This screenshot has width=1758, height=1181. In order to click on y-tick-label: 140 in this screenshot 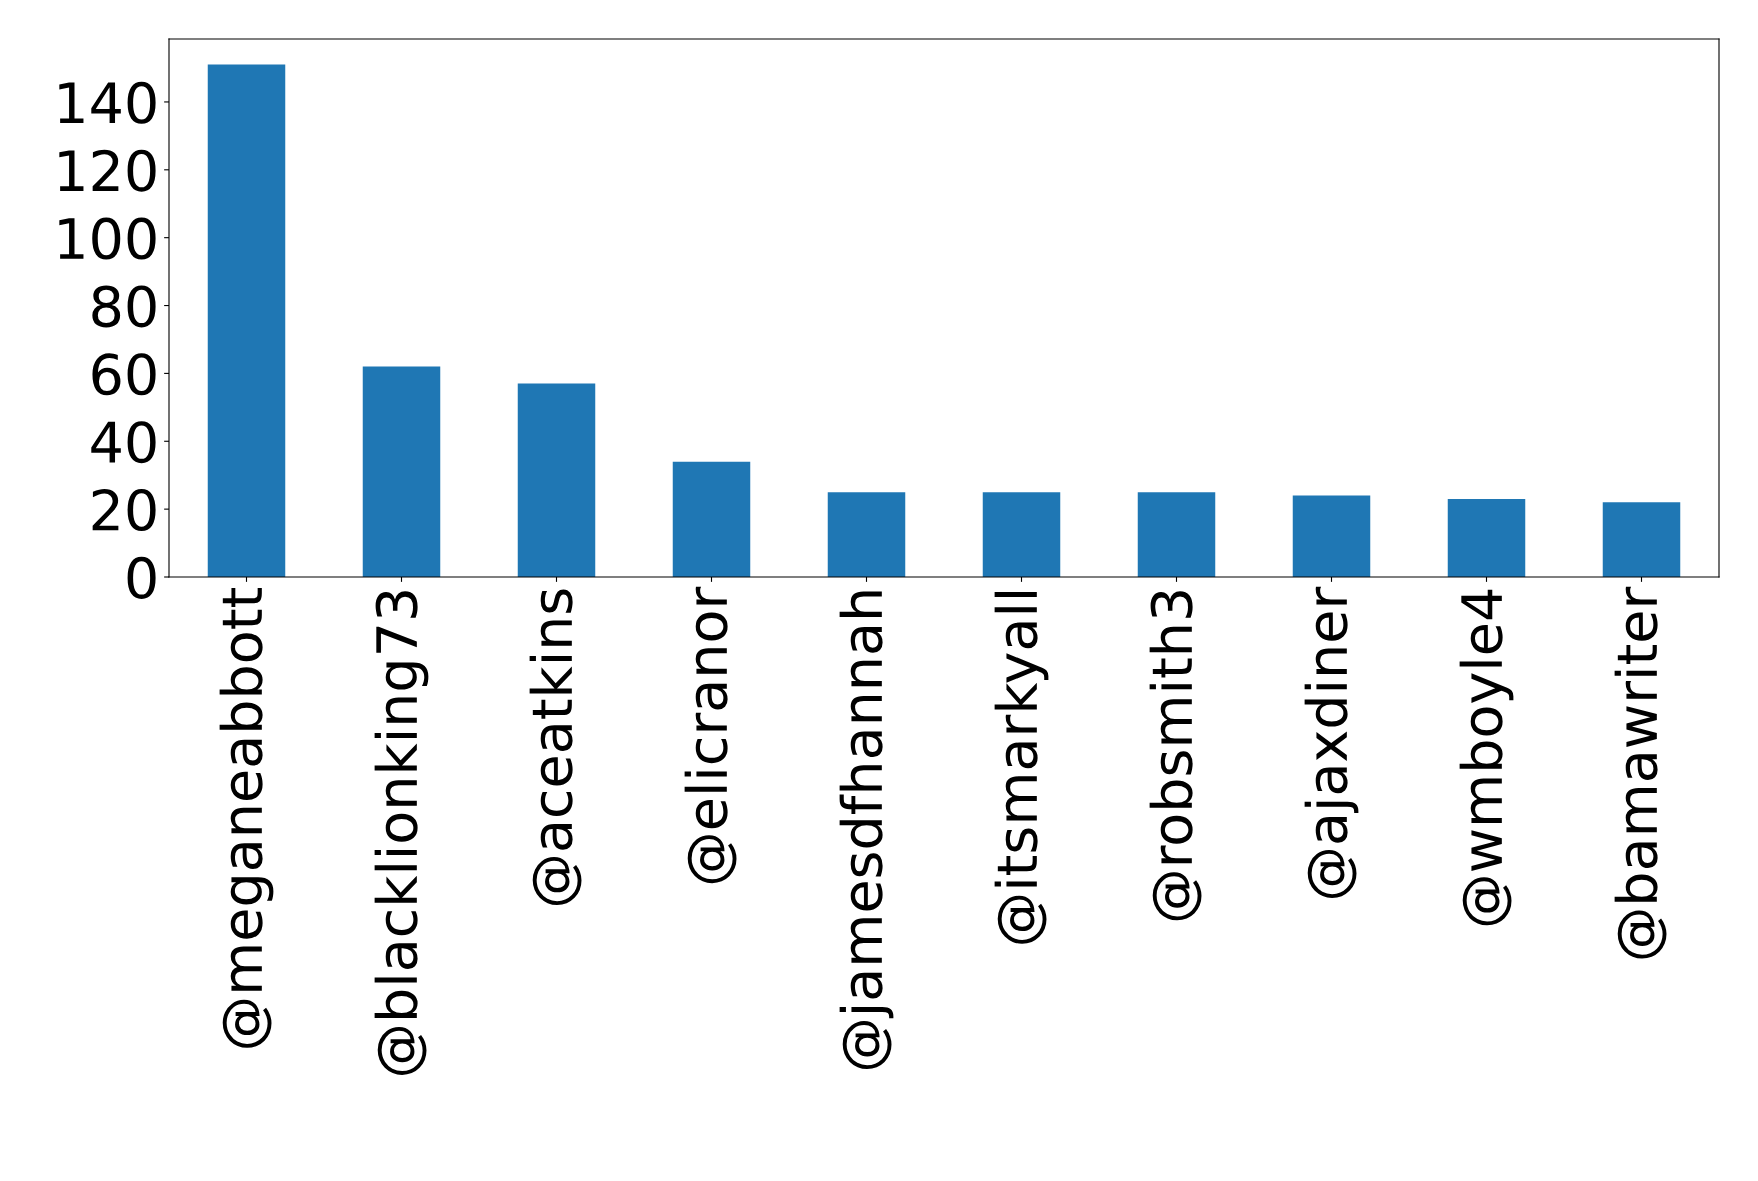, I will do `click(107, 102)`.